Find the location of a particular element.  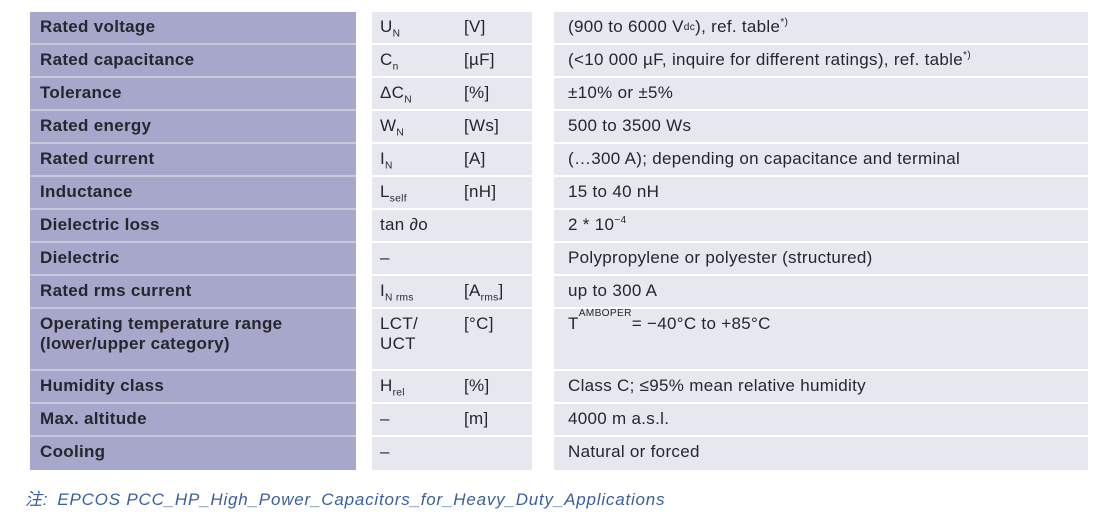

spec-symbol-unit-cell: Hrel [%] is located at coordinates (452, 387).